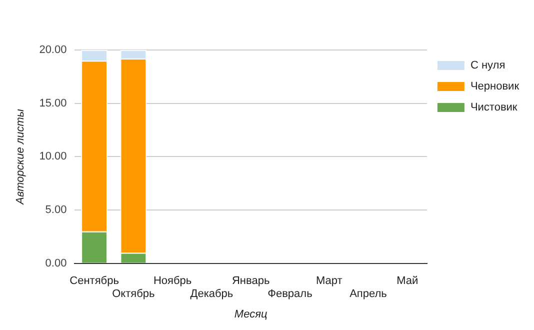  Describe the element at coordinates (53, 103) in the screenshot. I see `y-tick-label: 15.00` at that location.